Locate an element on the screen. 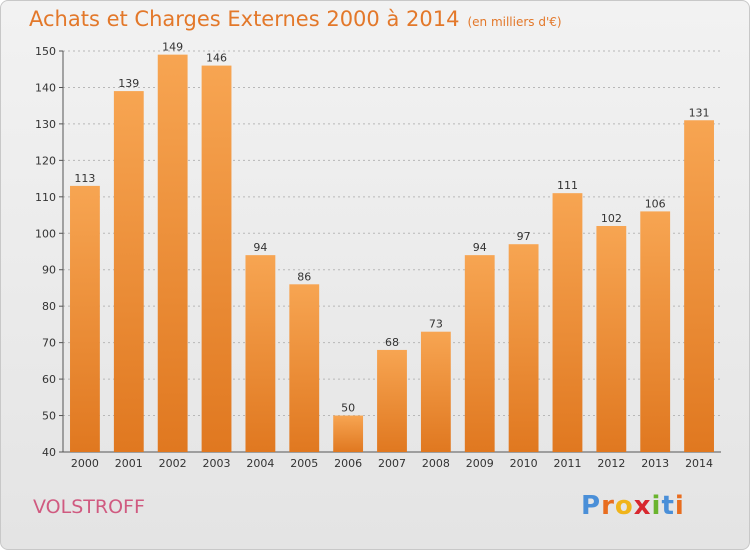 This screenshot has width=750, height=550. proxiti-logo: Proxiti is located at coordinates (633, 506).